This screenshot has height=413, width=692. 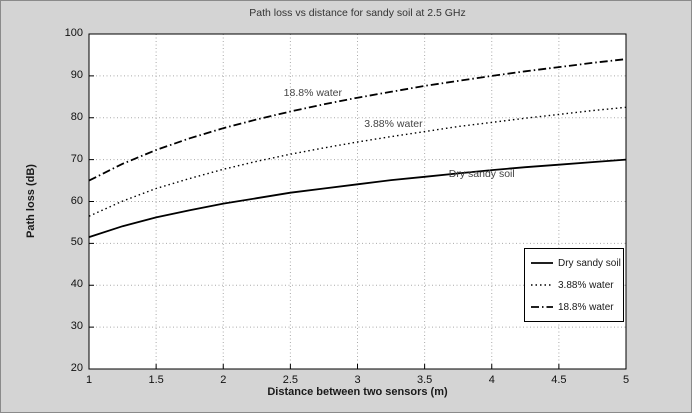 I want to click on x-tick-label: 3.5, so click(x=424, y=380).